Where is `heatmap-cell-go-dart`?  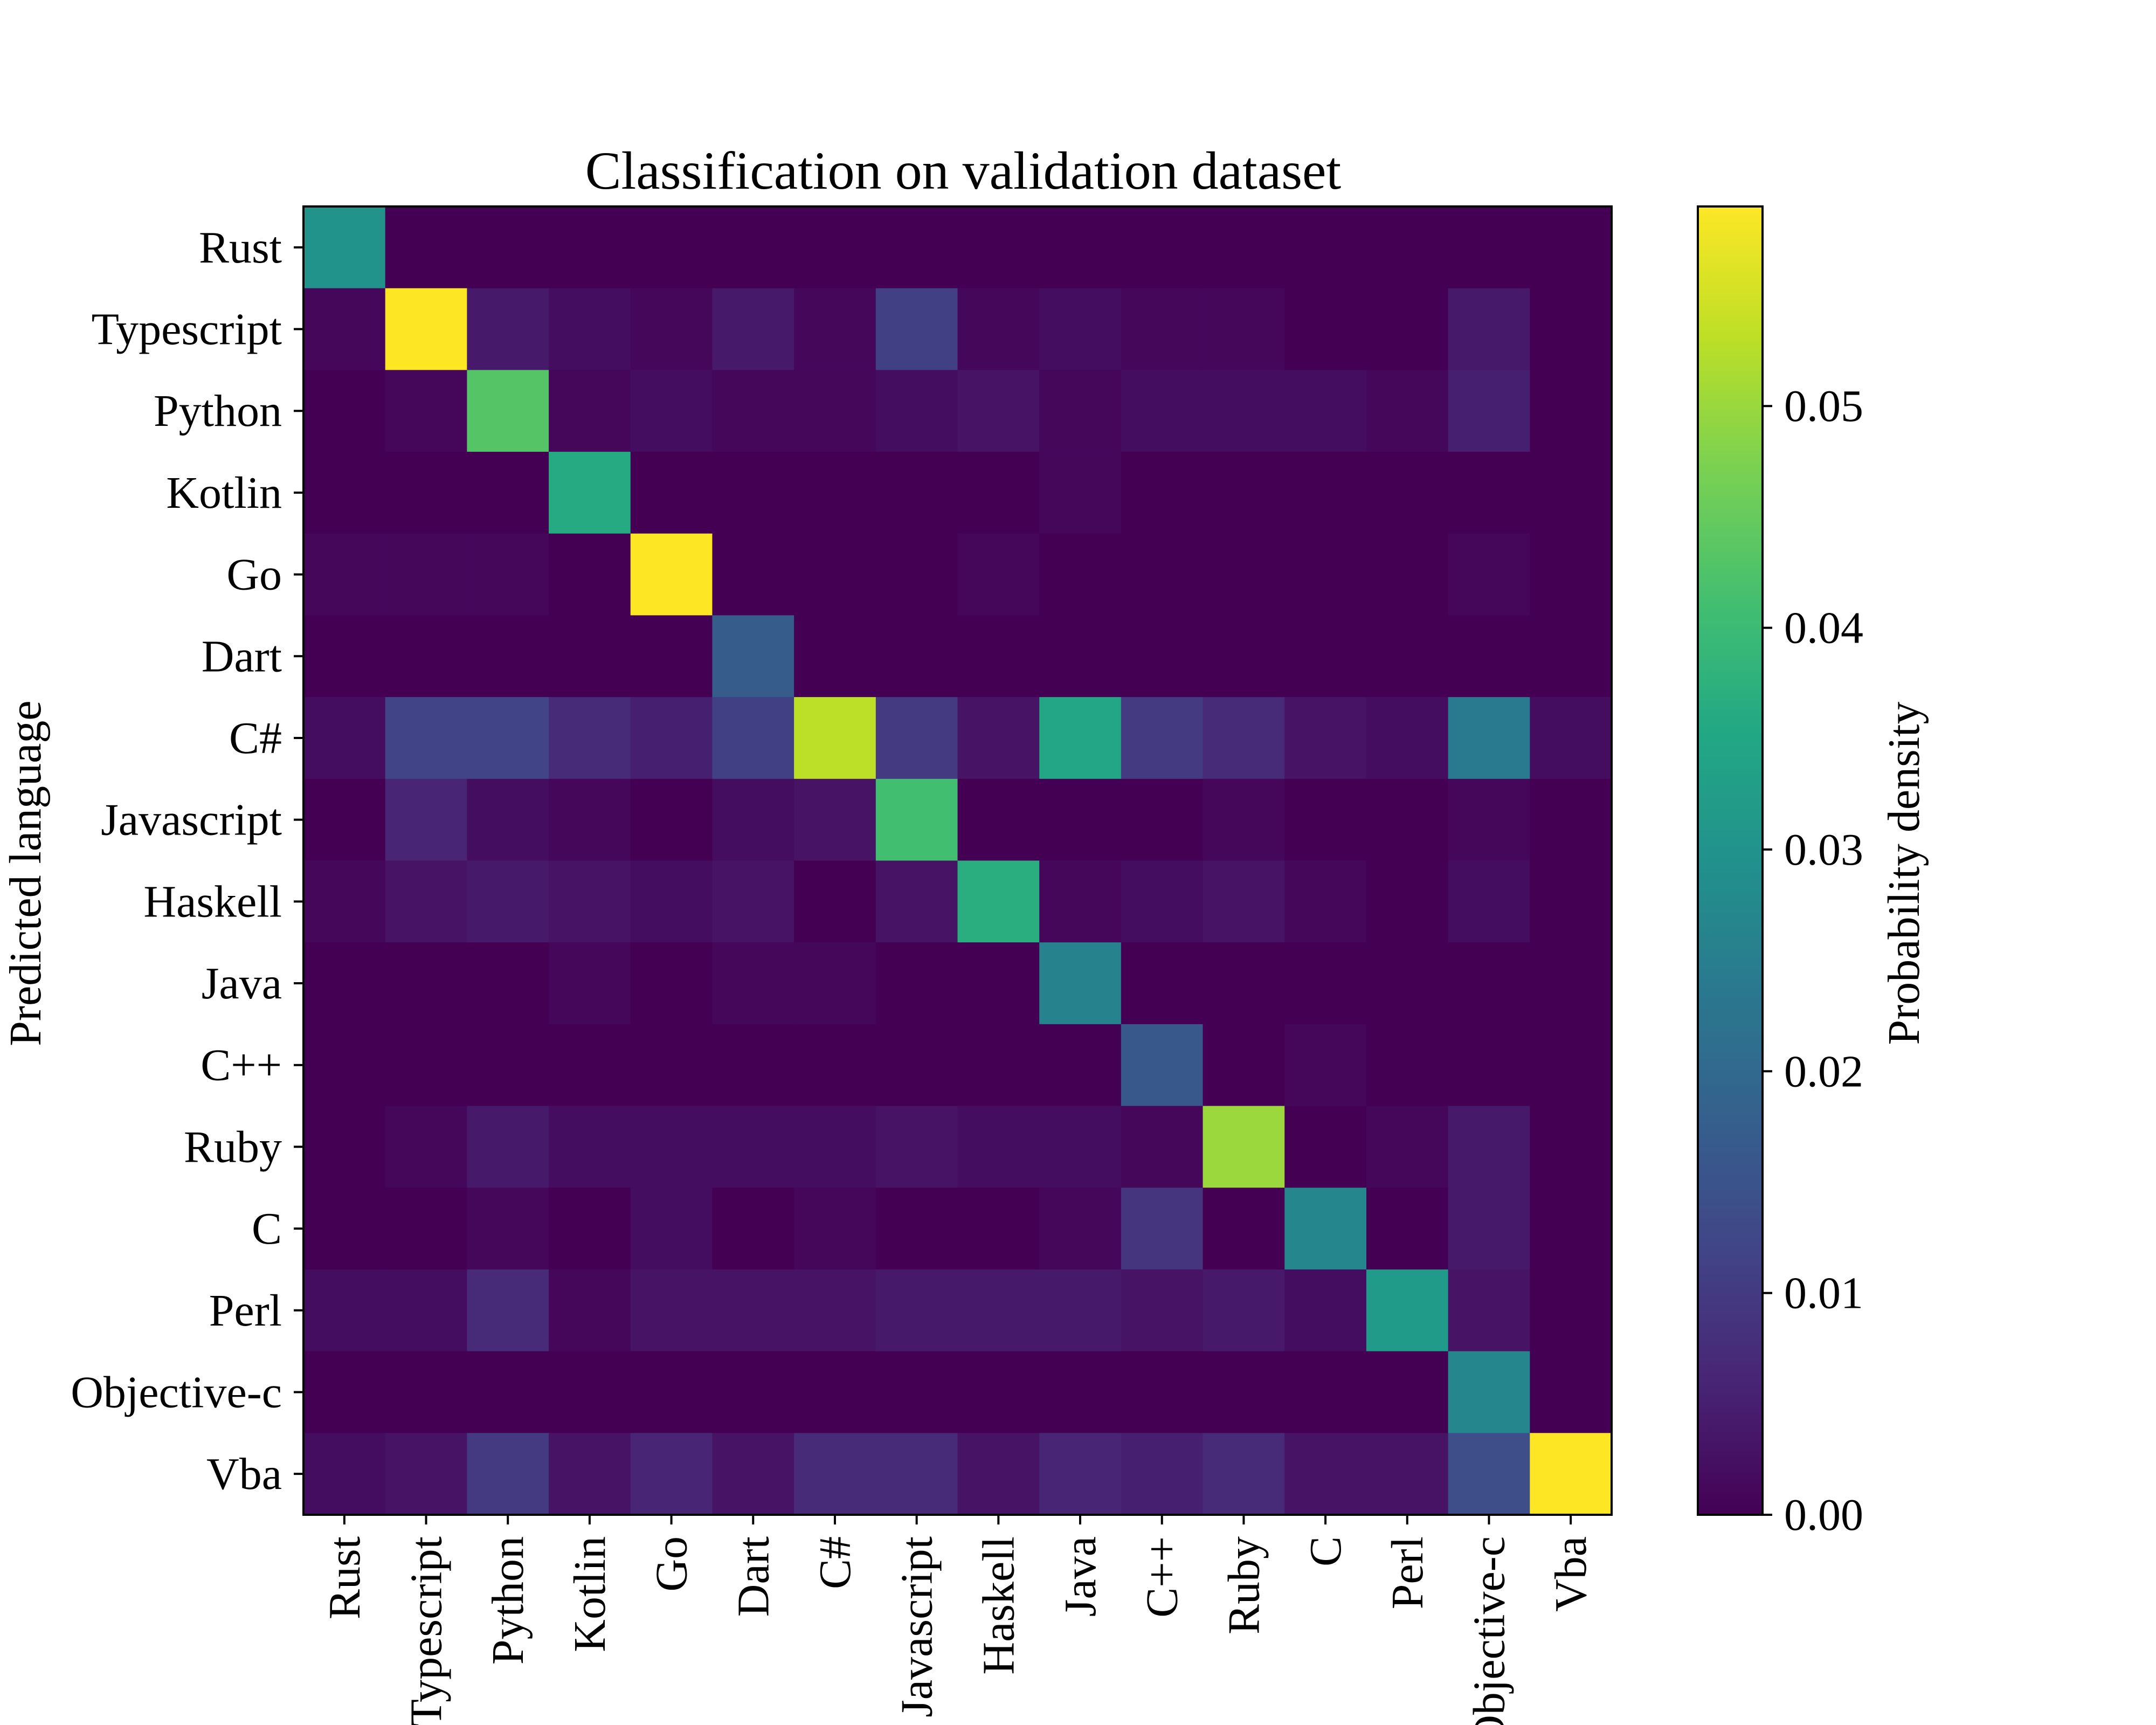
heatmap-cell-go-dart is located at coordinates (753, 574).